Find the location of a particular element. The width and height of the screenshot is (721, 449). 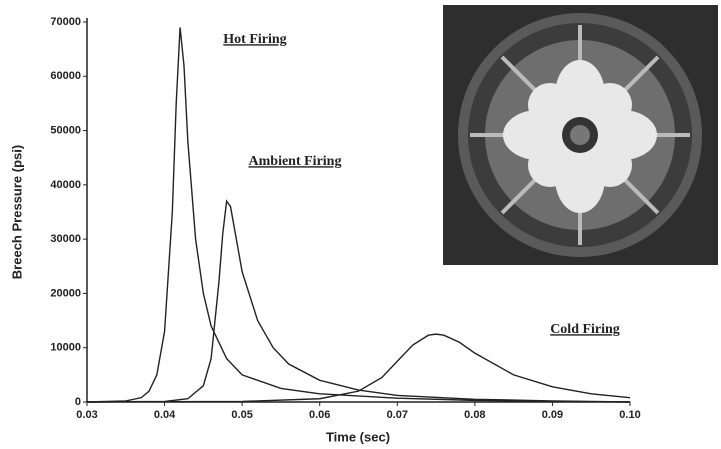

x-tick-label: 0.04 is located at coordinates (165, 415).